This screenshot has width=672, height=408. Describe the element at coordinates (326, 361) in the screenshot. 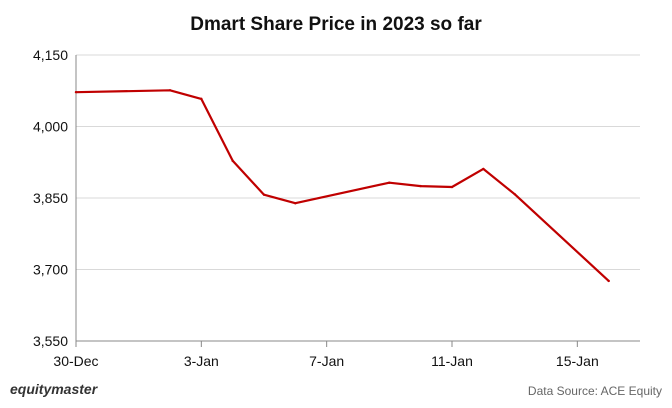

I see `x-tick-label: 7-Jan` at that location.